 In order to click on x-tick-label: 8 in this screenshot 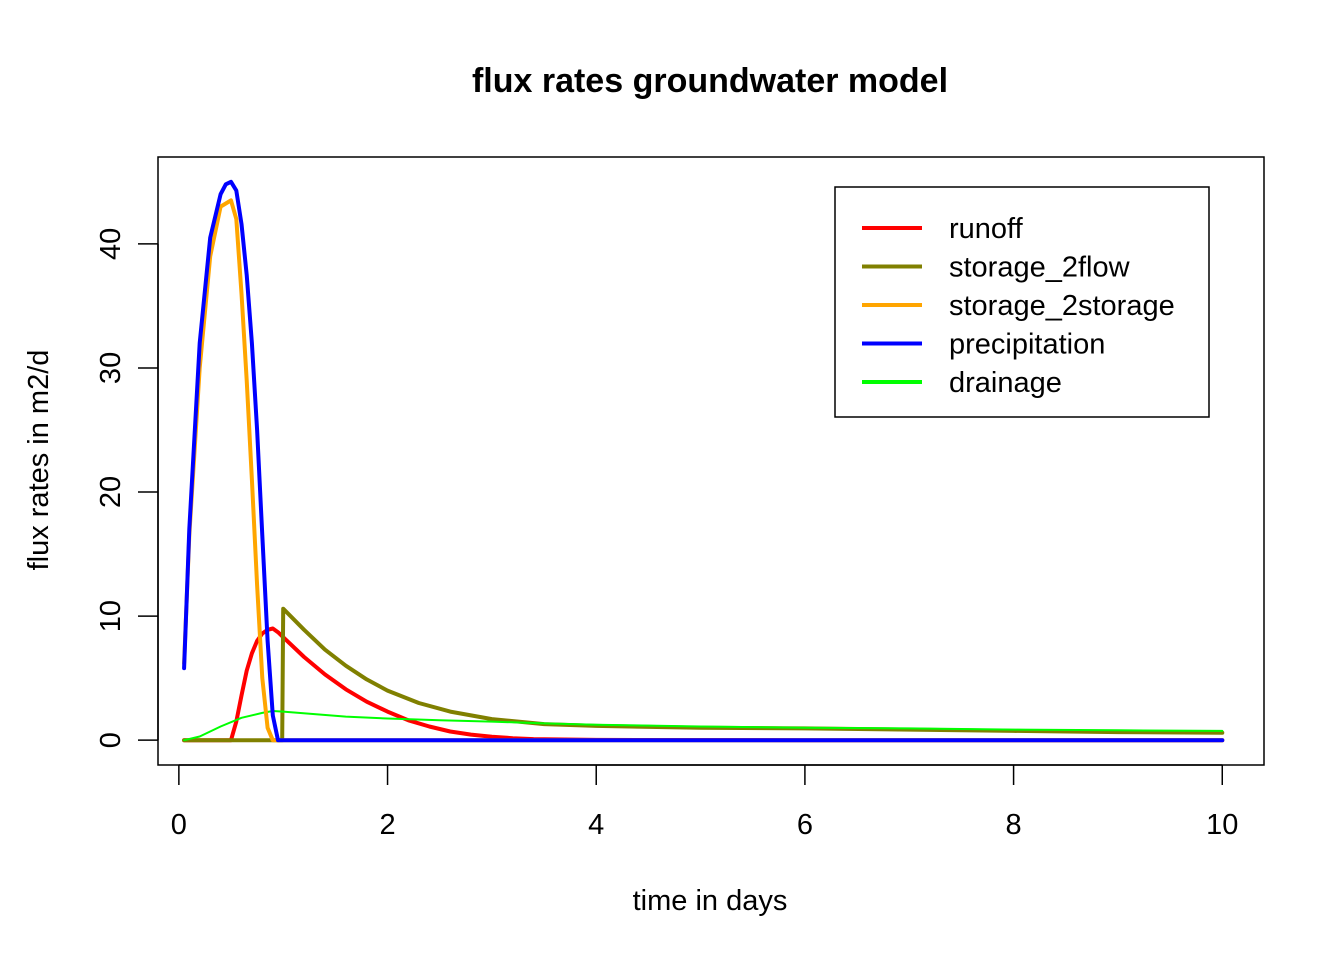, I will do `click(1014, 825)`.